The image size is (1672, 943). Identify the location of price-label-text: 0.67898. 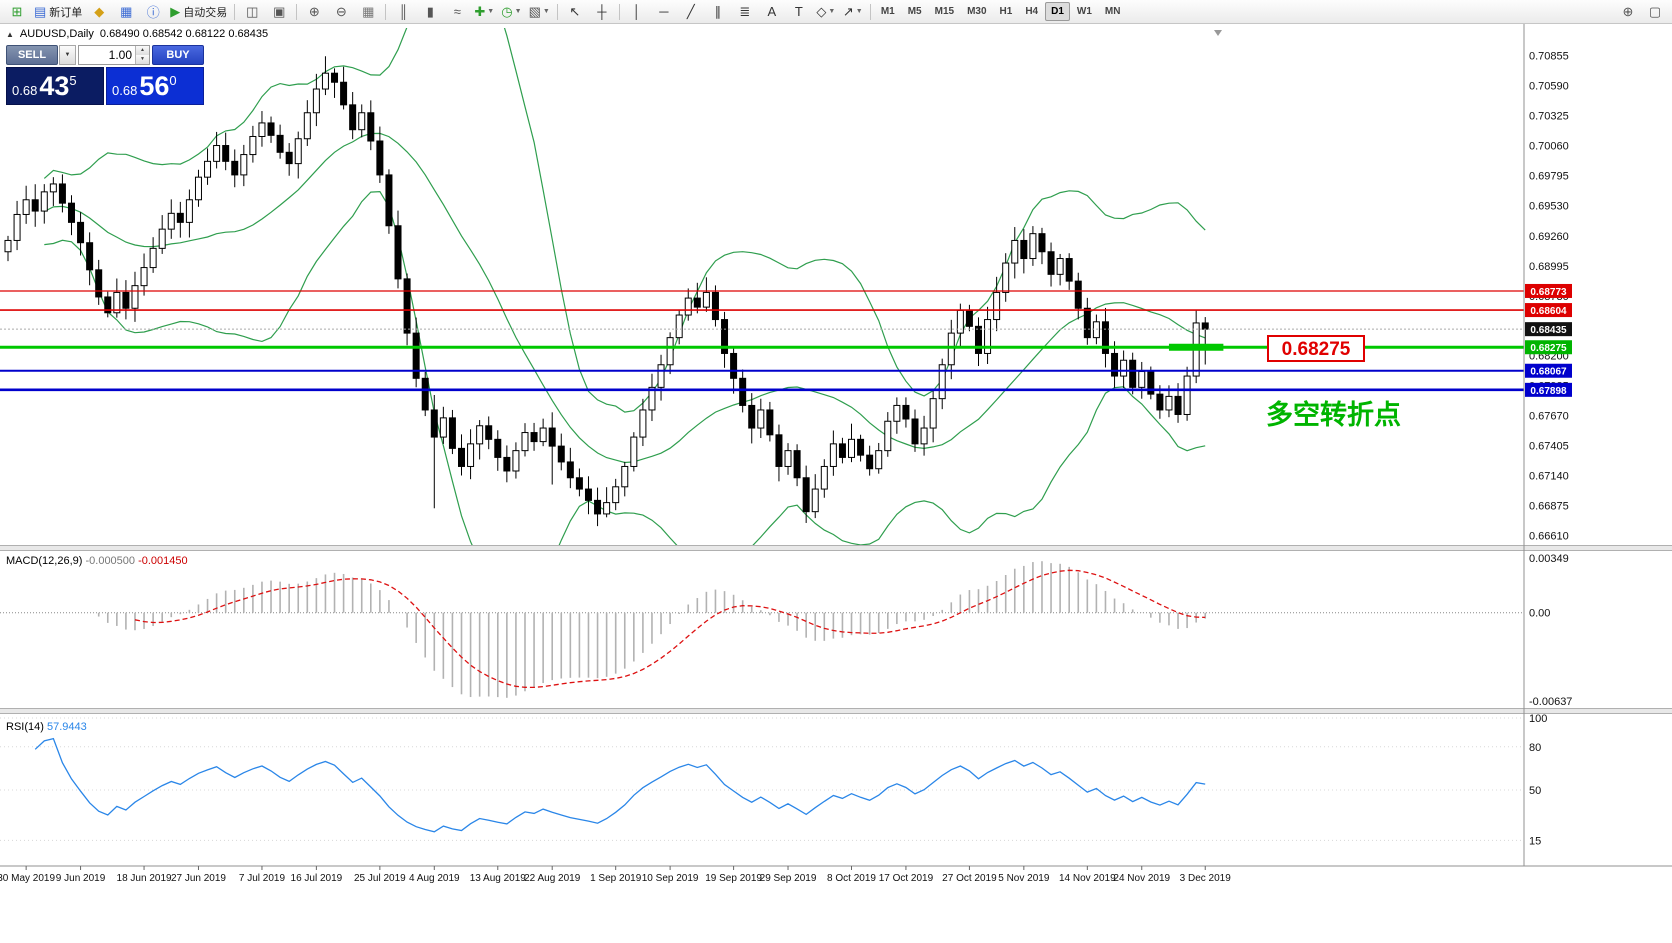
(1548, 391).